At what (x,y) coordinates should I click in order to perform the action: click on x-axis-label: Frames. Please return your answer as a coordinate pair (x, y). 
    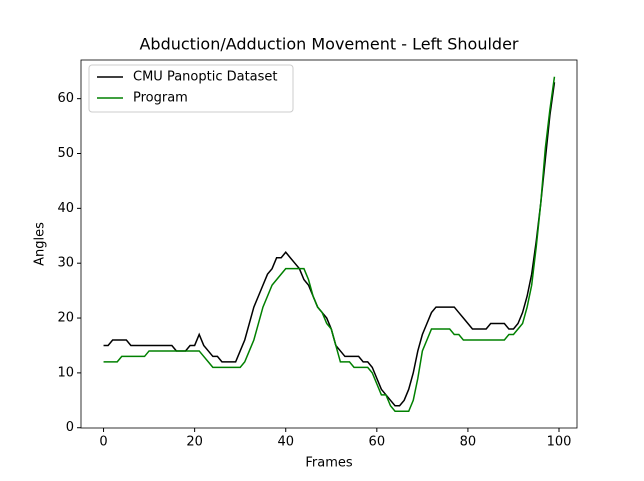
    Looking at the image, I should click on (329, 463).